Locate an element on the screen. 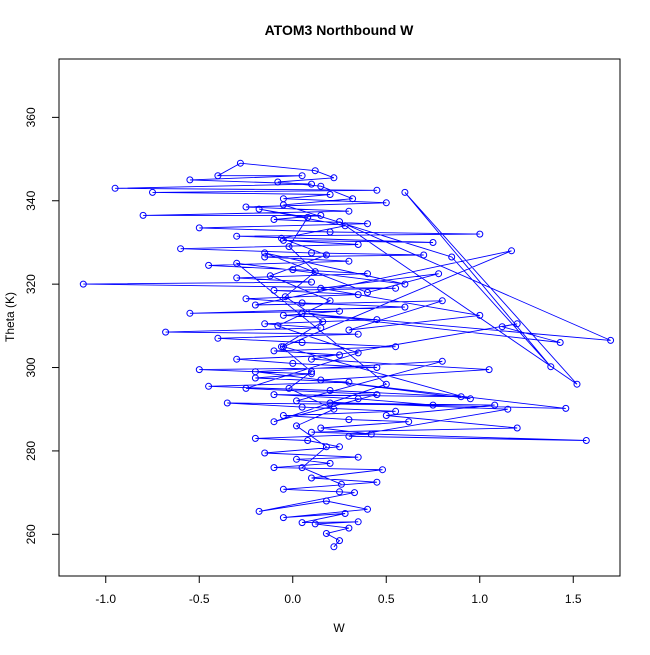 This screenshot has width=650, height=655. x-tick-label: 1.5 is located at coordinates (573, 599).